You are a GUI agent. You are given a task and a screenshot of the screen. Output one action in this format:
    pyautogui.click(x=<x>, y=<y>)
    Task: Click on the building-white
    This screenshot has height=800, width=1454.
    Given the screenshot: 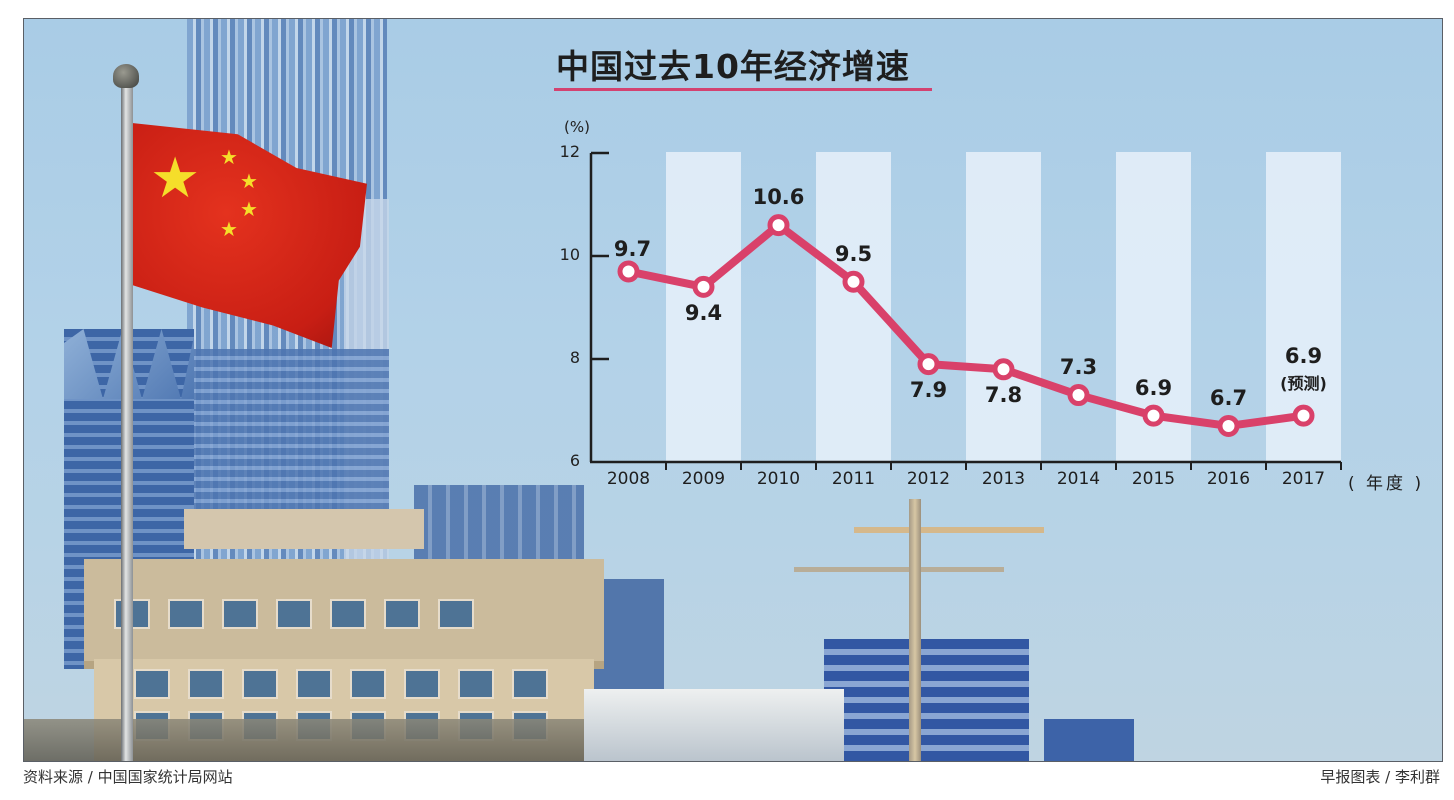 What is the action you would take?
    pyautogui.click(x=714, y=725)
    